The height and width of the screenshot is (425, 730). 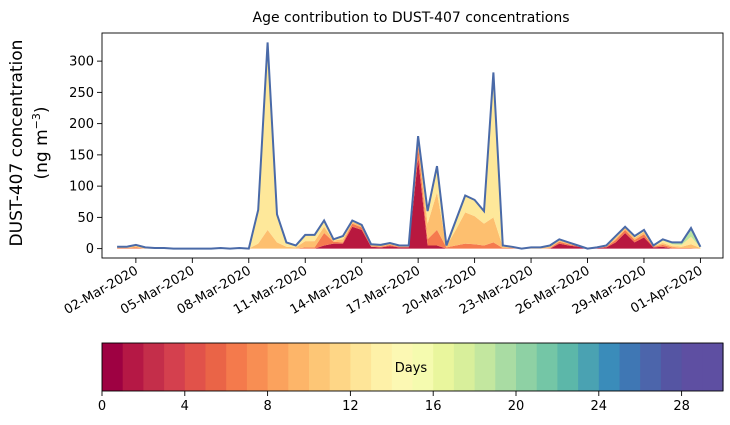 I want to click on y-tick-label-50: 50, so click(x=85, y=218).